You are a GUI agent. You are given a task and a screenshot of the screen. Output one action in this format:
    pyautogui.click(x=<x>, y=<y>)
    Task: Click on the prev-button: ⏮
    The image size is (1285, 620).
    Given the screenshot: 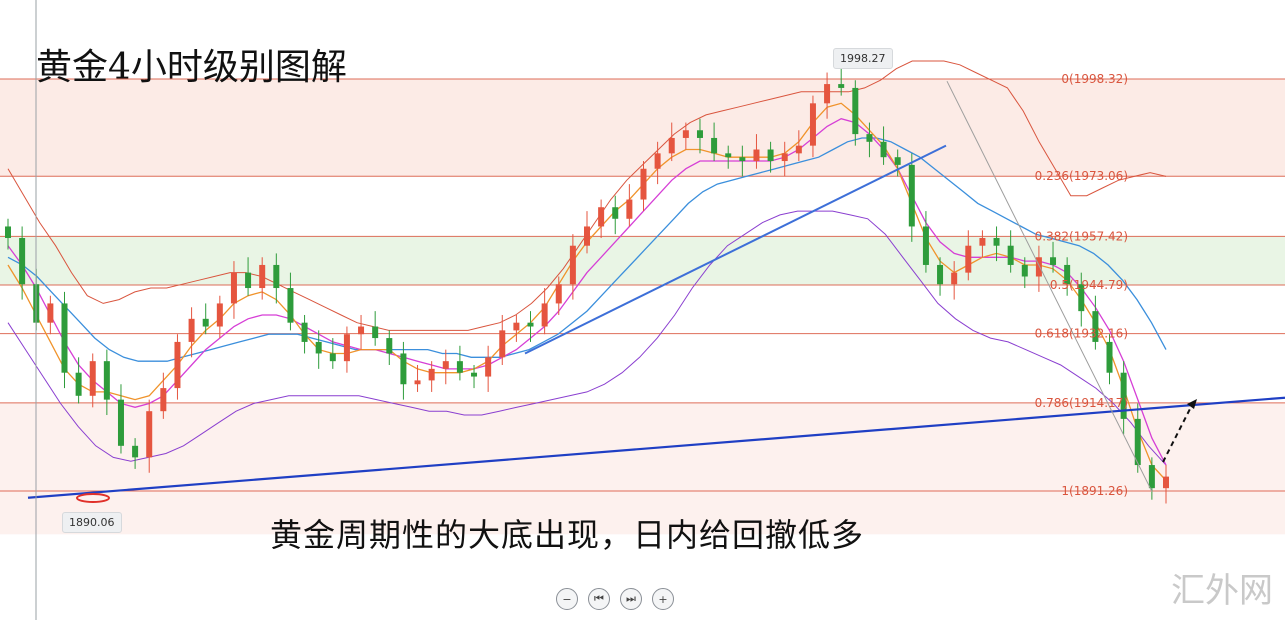 What is the action you would take?
    pyautogui.click(x=599, y=599)
    